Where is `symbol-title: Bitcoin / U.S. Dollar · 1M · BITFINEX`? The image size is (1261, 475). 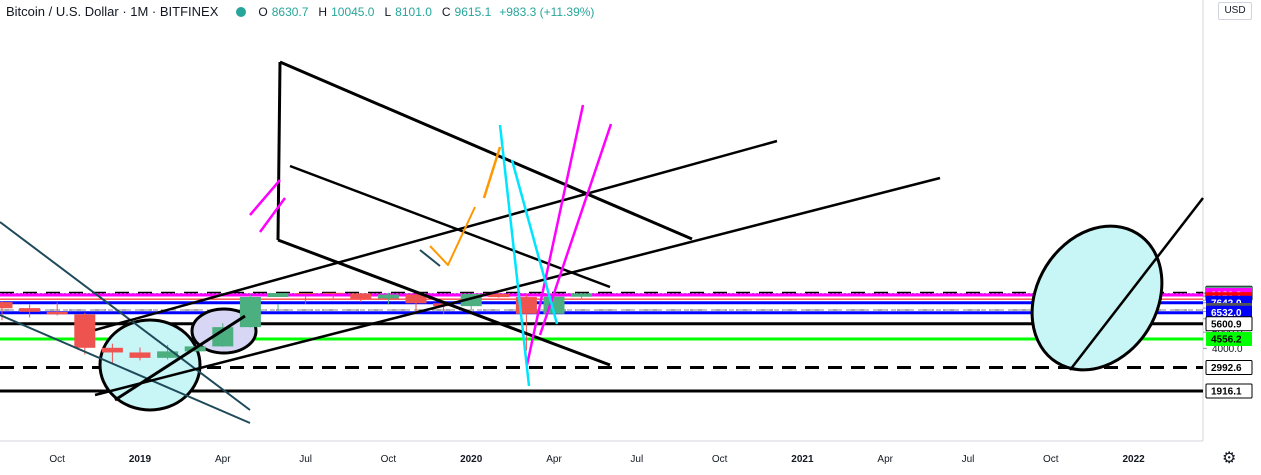
symbol-title: Bitcoin / U.S. Dollar · 1M · BITFINEX is located at coordinates (112, 11).